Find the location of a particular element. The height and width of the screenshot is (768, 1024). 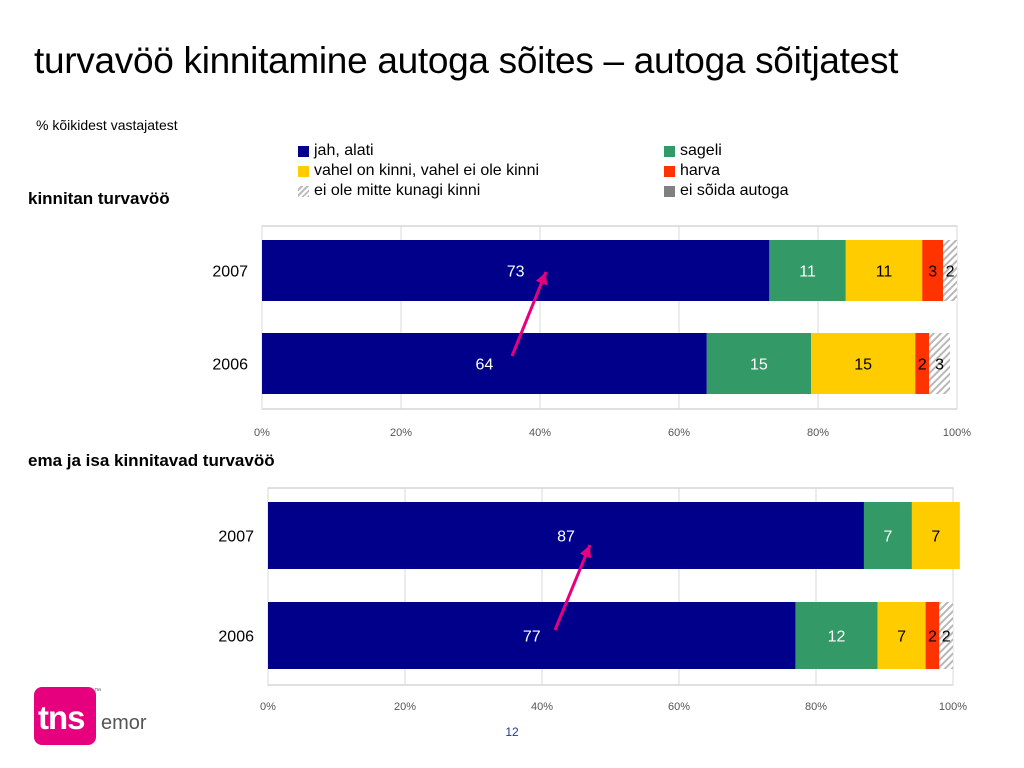

page-number: 12 is located at coordinates (512, 732).